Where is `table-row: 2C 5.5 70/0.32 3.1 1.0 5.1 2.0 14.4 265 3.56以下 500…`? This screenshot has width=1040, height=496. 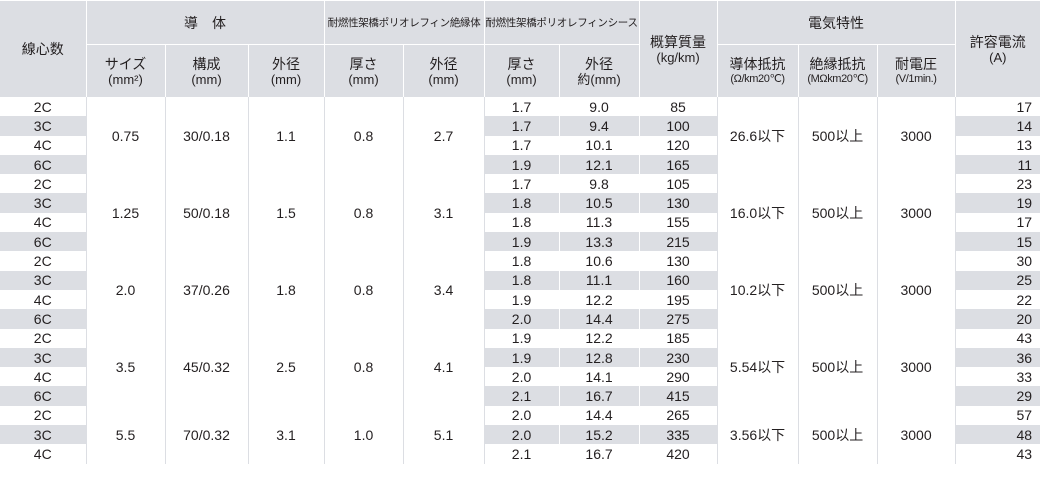 table-row: 2C 5.5 70/0.32 3.1 1.0 5.1 2.0 14.4 265 3.56以下 500… is located at coordinates (520, 434).